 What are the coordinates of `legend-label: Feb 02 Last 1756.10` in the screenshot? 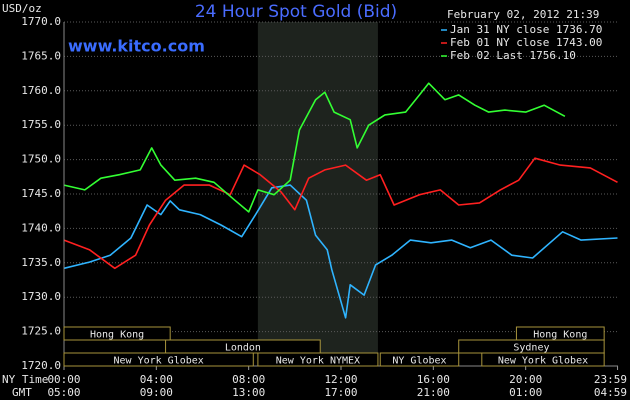 It's located at (513, 55).